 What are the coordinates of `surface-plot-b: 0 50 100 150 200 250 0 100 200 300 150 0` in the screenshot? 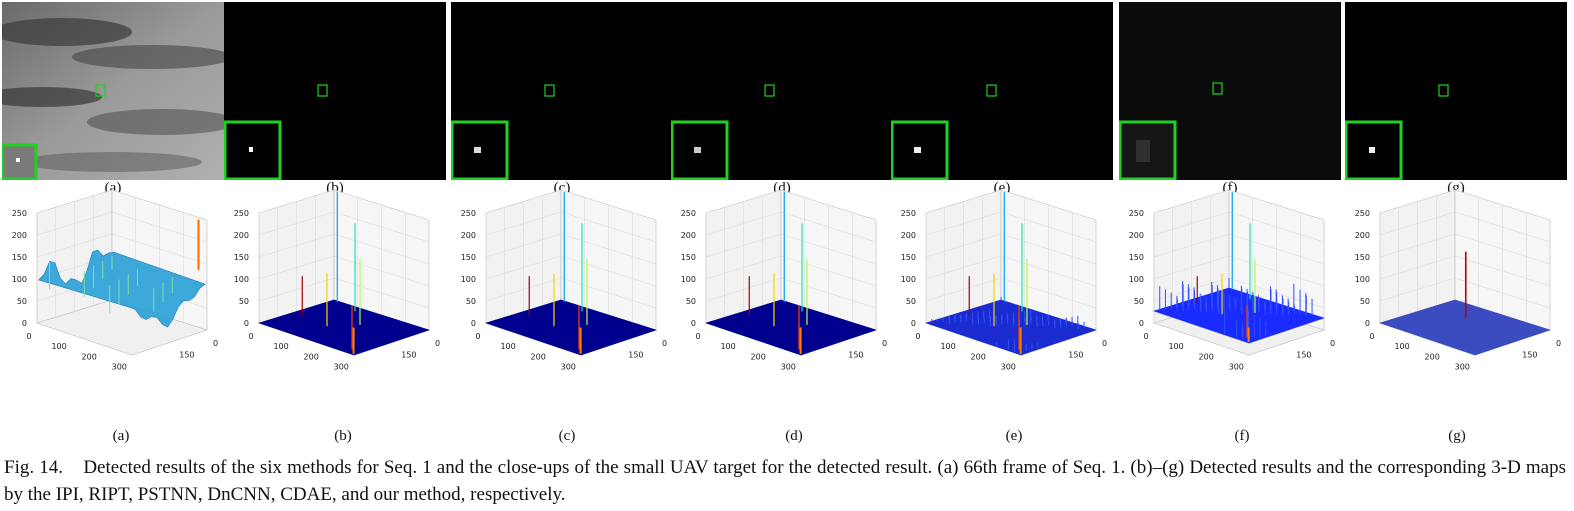 It's located at (335, 309).